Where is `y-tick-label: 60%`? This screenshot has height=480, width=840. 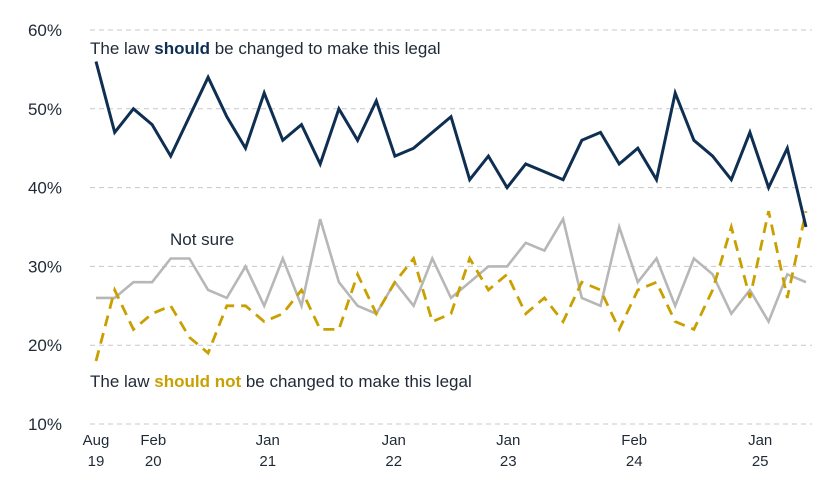
y-tick-label: 60% is located at coordinates (45, 30).